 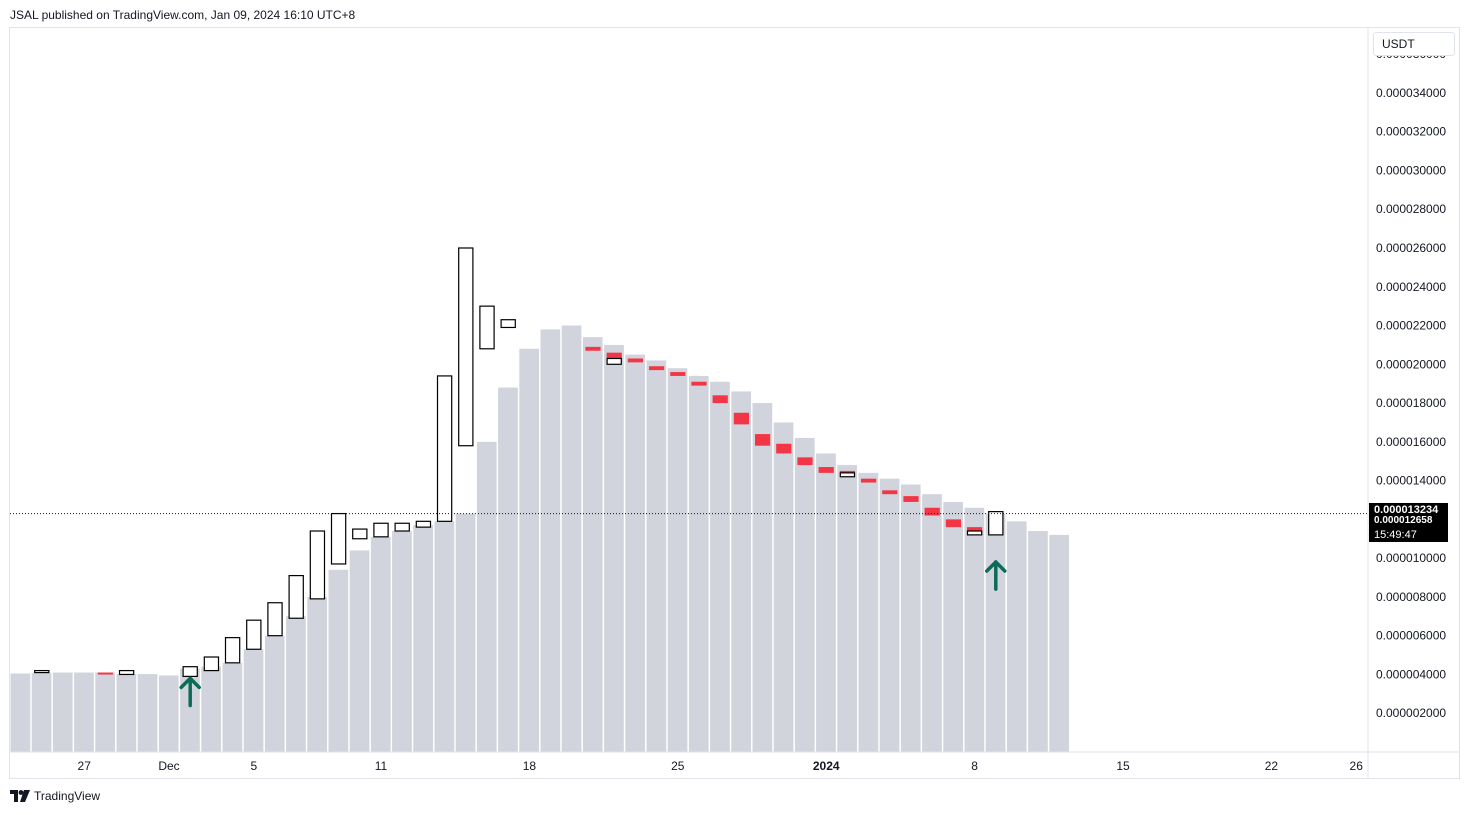 What do you see at coordinates (1411, 713) in the screenshot?
I see `y-tick-label: 0.000002000` at bounding box center [1411, 713].